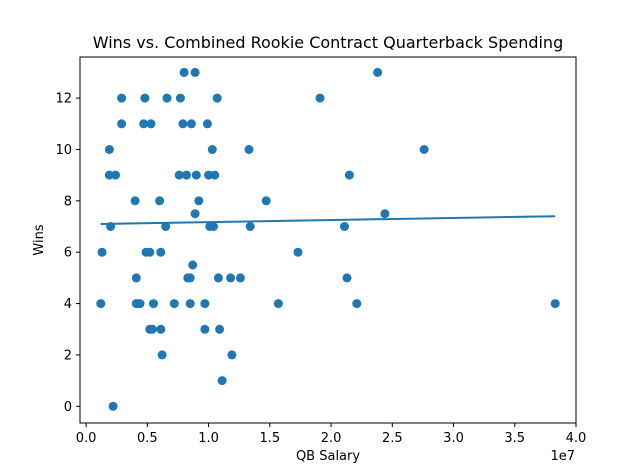  I want to click on y-tick-label: 10, so click(63, 150).